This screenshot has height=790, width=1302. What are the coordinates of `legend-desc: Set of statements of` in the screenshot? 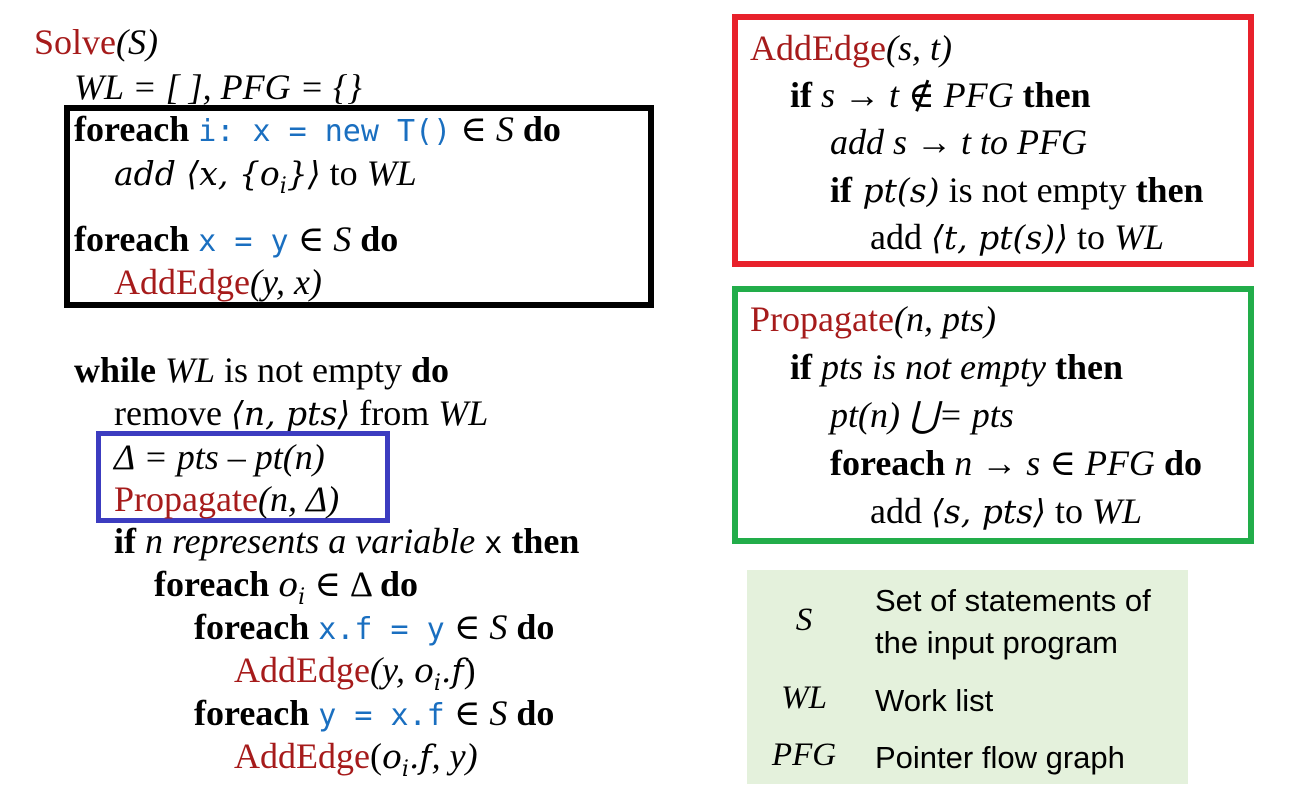 It's located at (1013, 600).